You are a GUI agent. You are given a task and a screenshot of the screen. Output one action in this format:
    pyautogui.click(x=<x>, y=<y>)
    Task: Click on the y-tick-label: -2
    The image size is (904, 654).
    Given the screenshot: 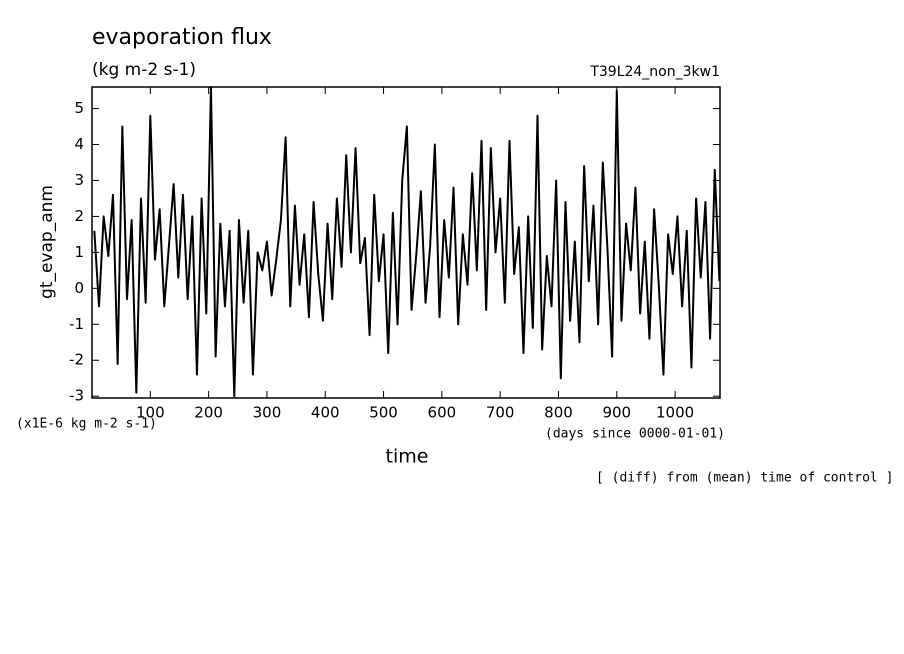 What is the action you would take?
    pyautogui.click(x=76, y=360)
    